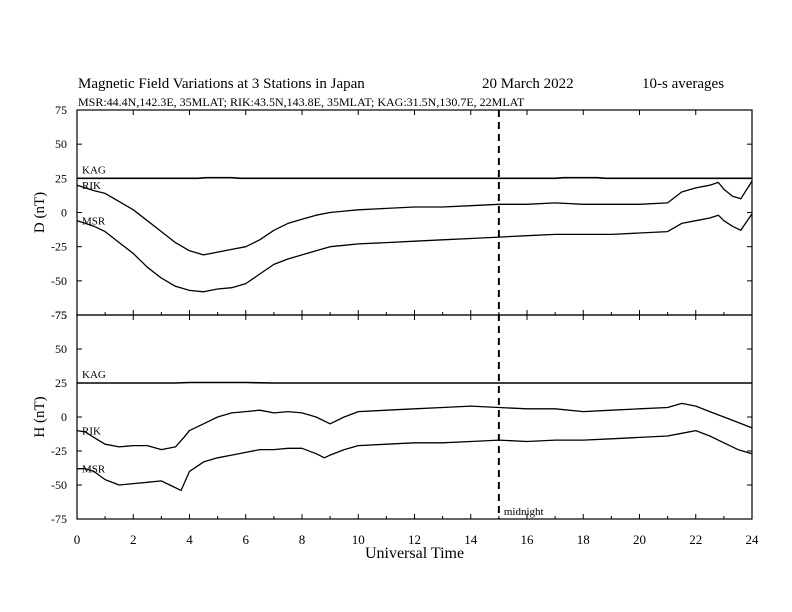 Image resolution: width=792 pixels, height=612 pixels. Describe the element at coordinates (753, 539) in the screenshot. I see `x-tick-label: 24` at that location.